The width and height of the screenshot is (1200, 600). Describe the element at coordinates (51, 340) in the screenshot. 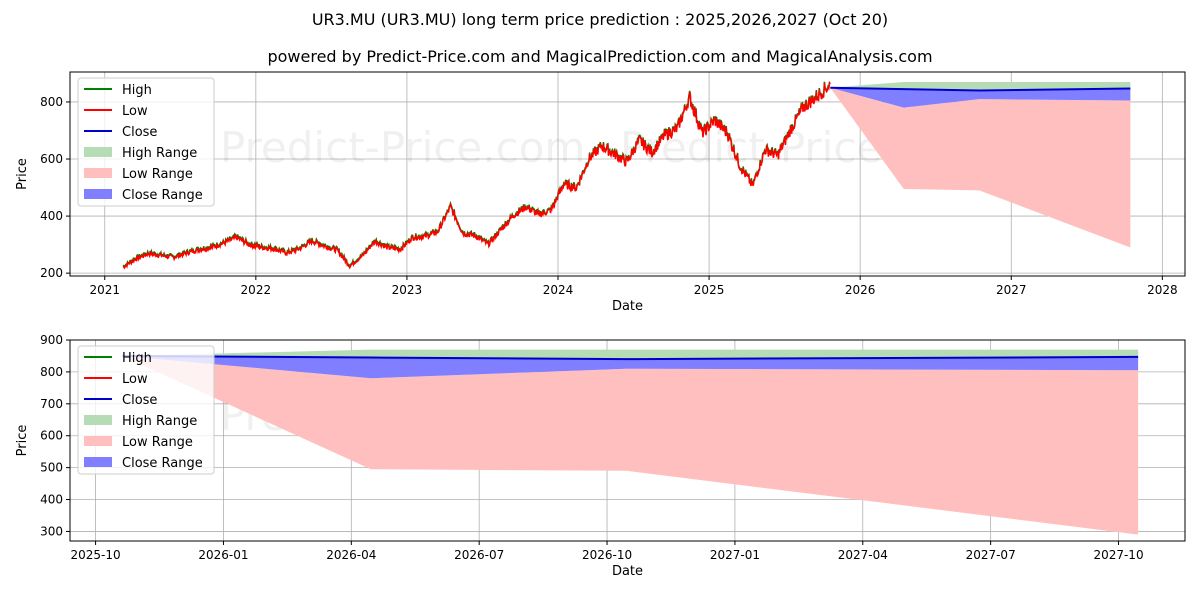

I see `y-tick-label: 900` at that location.